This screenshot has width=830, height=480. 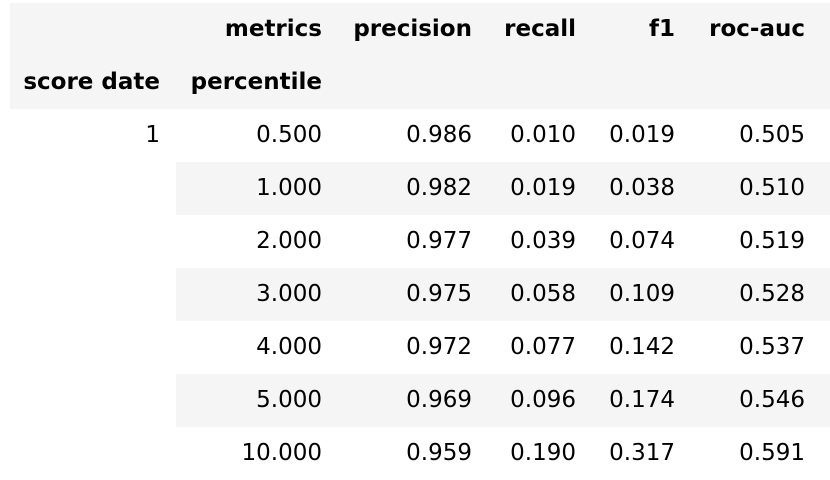 What do you see at coordinates (439, 400) in the screenshot?
I see `cell-precision: 0.969` at bounding box center [439, 400].